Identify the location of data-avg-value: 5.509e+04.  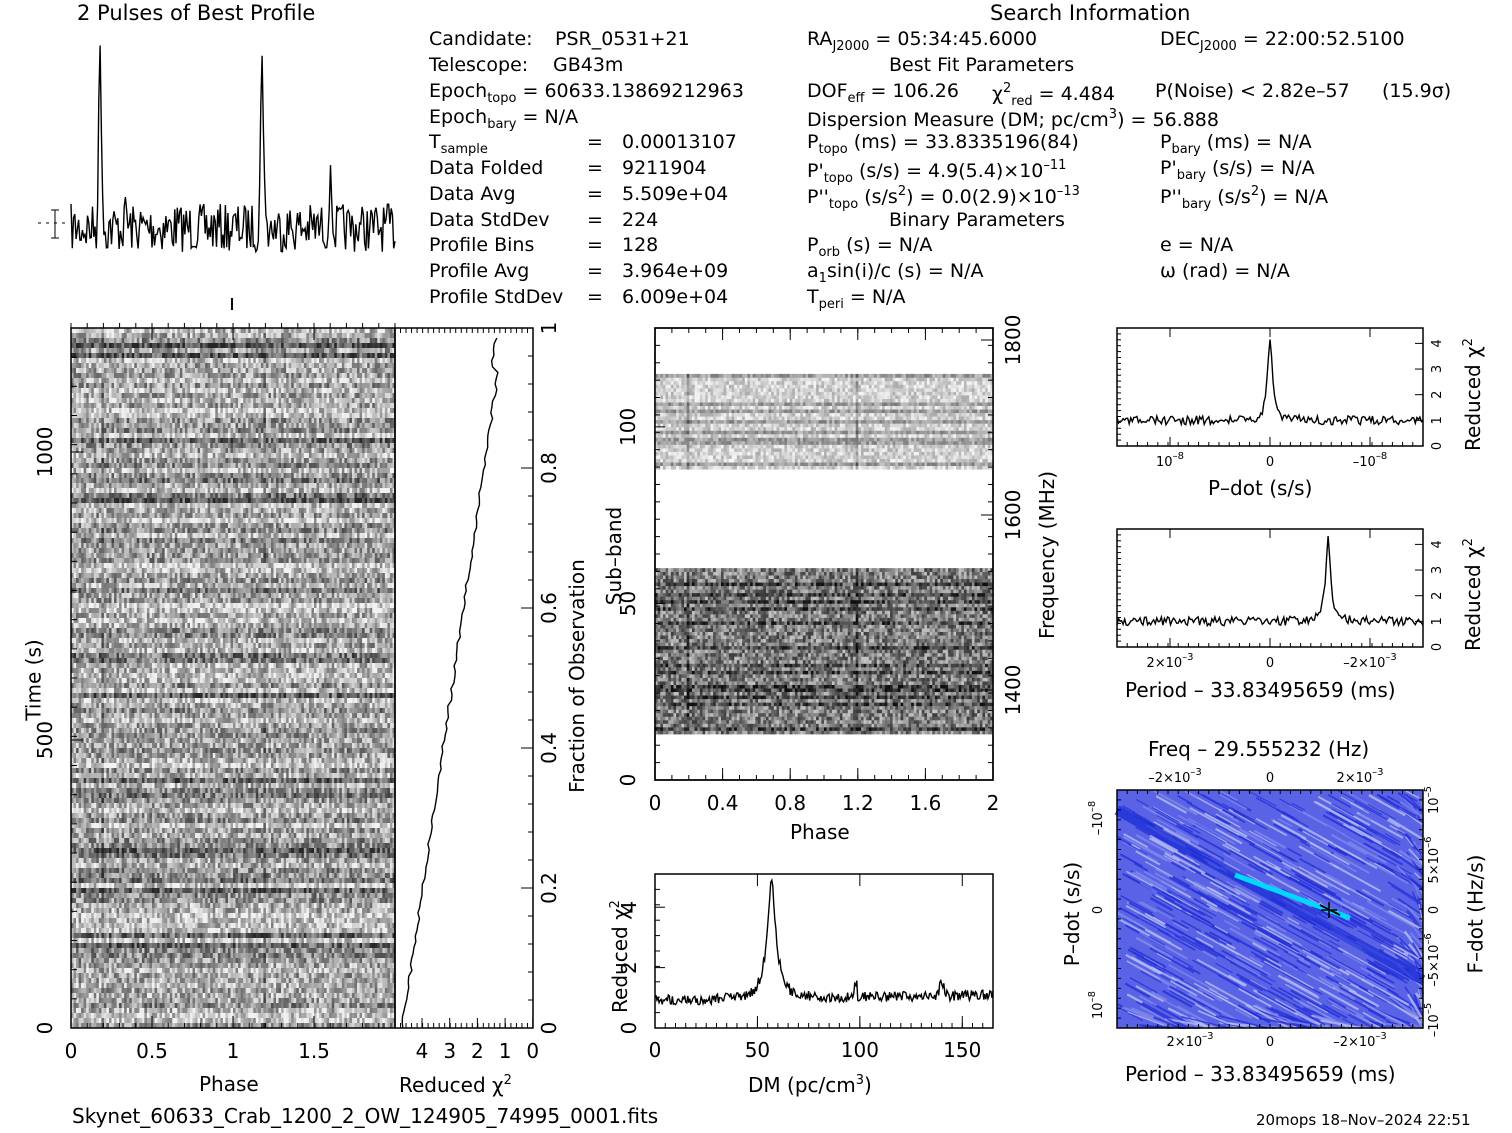
(675, 194).